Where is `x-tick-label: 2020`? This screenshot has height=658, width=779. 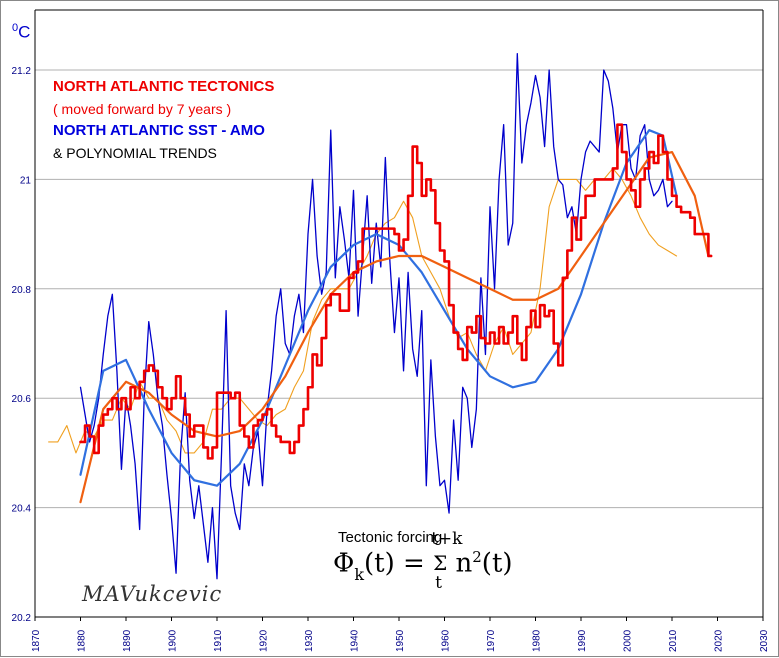
x-tick-label: 2020 is located at coordinates (719, 640).